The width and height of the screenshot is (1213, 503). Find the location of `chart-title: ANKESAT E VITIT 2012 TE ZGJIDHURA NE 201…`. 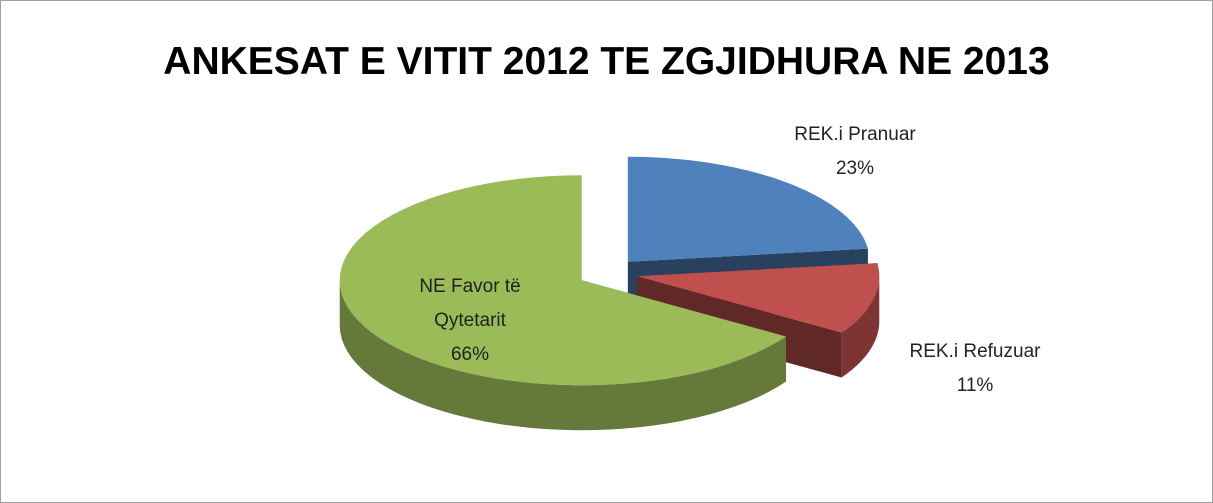

chart-title: ANKESAT E VITIT 2012 TE ZGJIDHURA NE 201… is located at coordinates (606, 61).